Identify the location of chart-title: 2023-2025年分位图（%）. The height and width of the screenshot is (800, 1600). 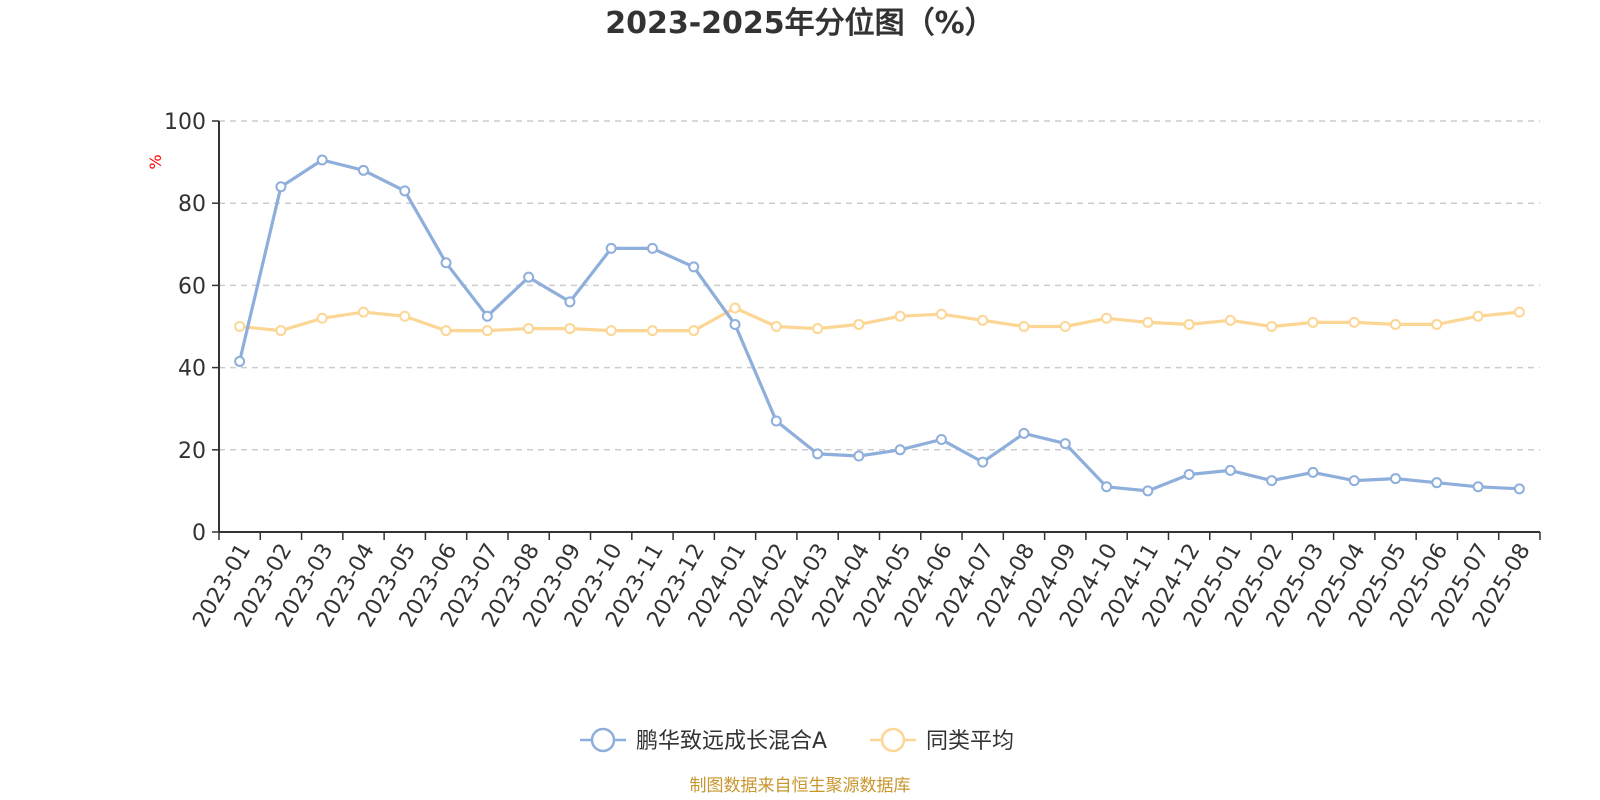
(800, 23).